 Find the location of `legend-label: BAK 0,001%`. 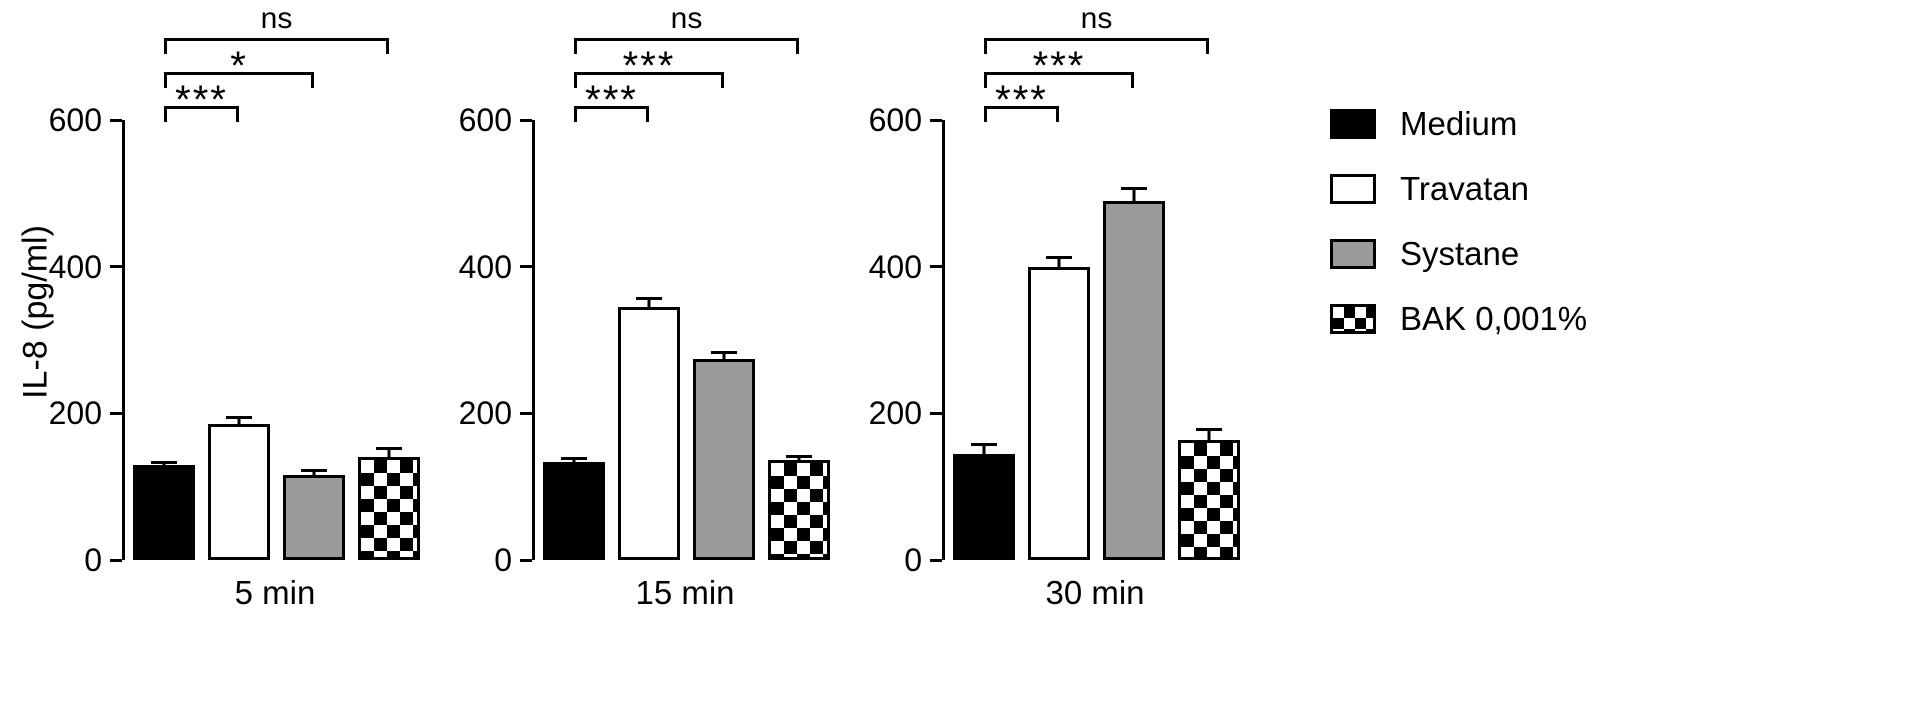

legend-label: BAK 0,001% is located at coordinates (1494, 318).